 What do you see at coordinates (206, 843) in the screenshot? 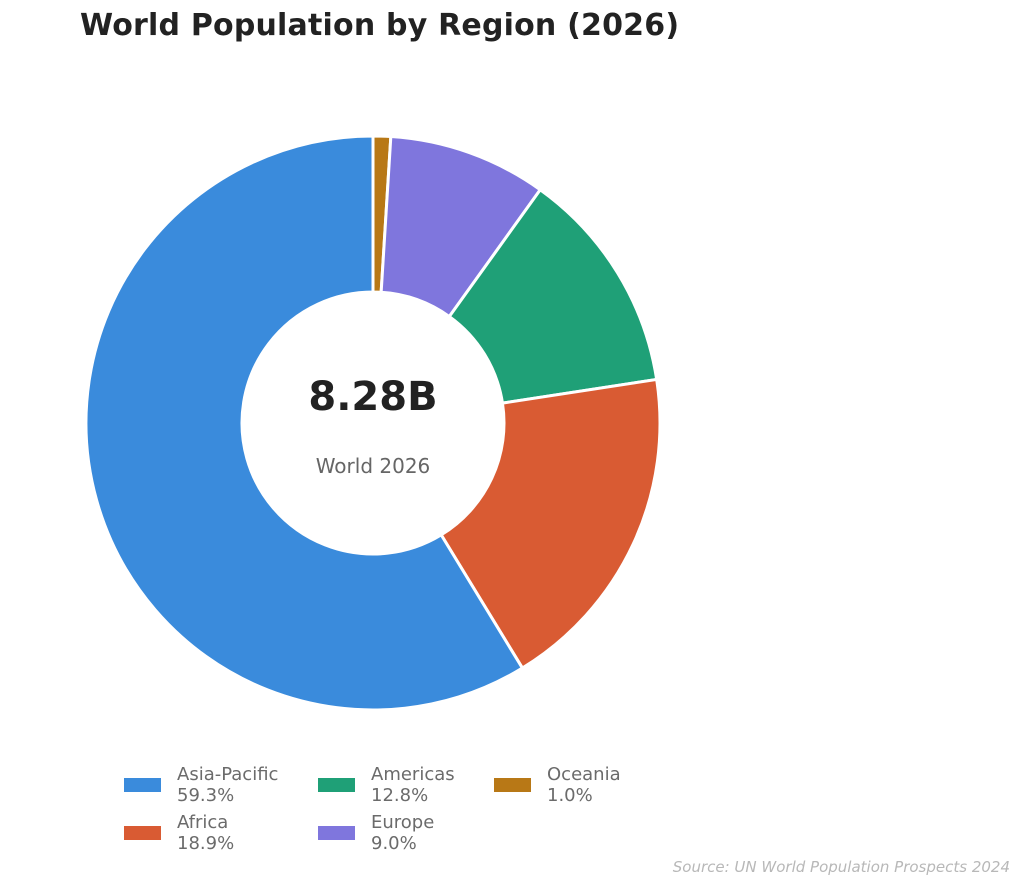
I see `legend-percent: 18.9%` at bounding box center [206, 843].